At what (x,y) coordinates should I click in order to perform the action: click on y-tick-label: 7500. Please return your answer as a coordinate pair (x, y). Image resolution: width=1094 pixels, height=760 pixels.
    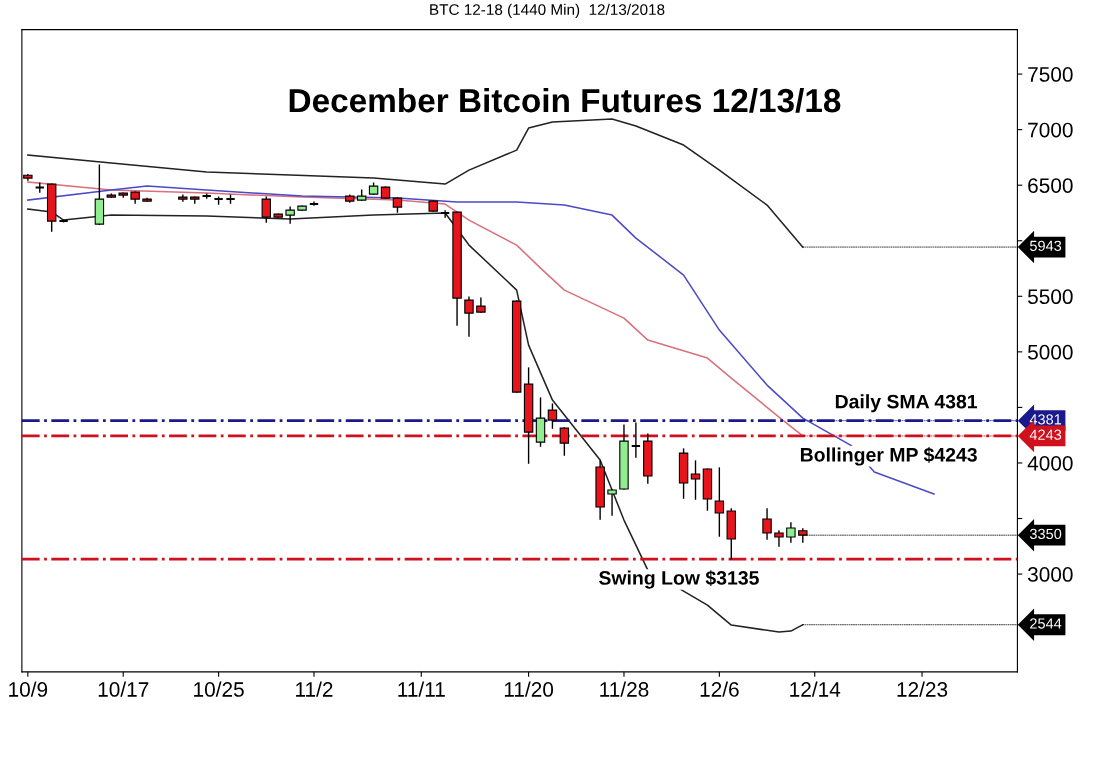
    Looking at the image, I should click on (1050, 74).